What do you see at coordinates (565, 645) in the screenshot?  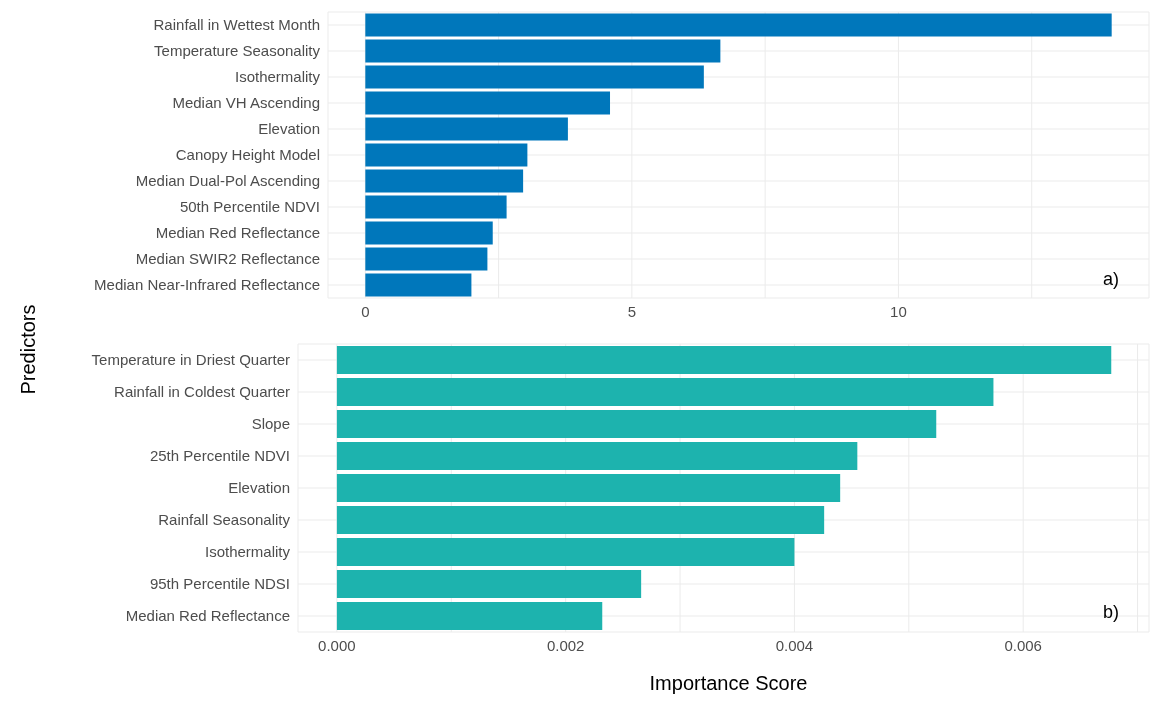 I see `x-tick-label: 0.002` at bounding box center [565, 645].